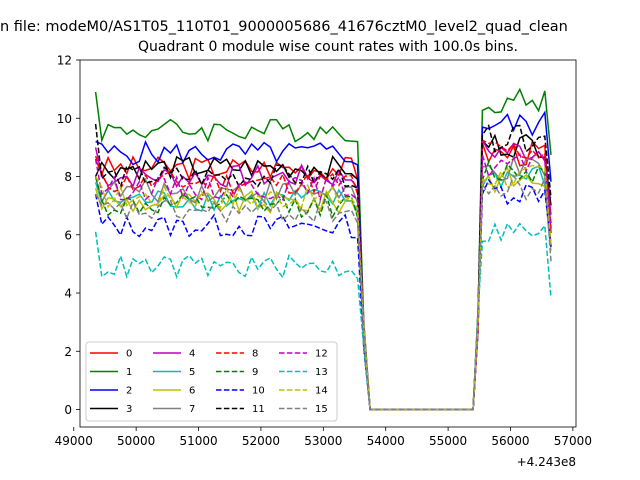 This screenshot has height=480, width=640. I want to click on legend-label: 9, so click(255, 372).